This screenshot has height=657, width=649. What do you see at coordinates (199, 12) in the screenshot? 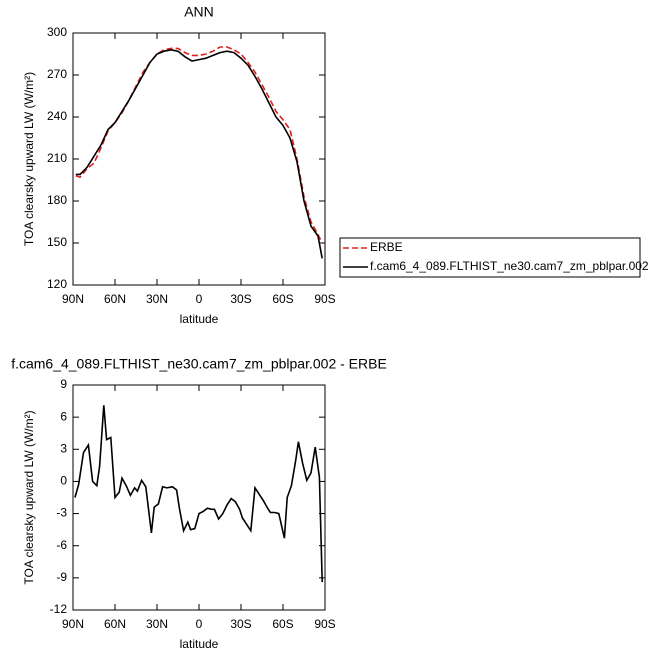
I see `chart-title: ANN` at bounding box center [199, 12].